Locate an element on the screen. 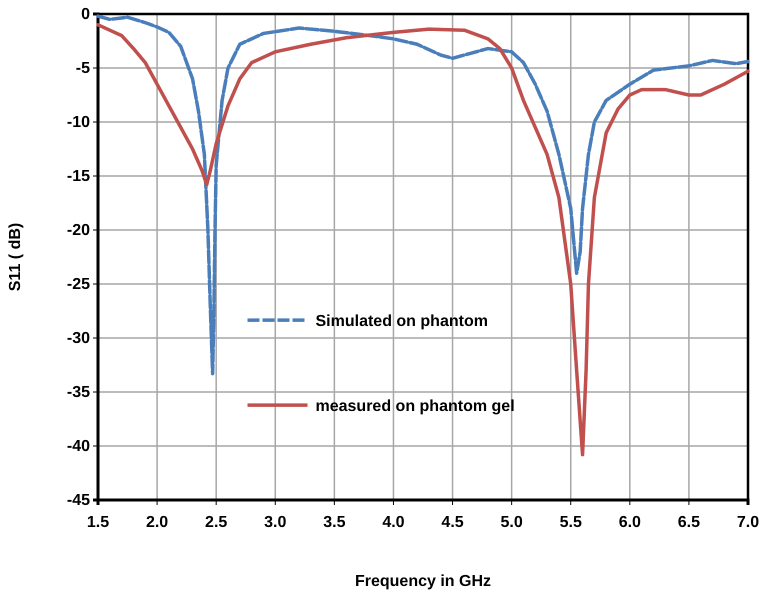 The height and width of the screenshot is (596, 765). x-tick-label: 4.0 is located at coordinates (393, 523).